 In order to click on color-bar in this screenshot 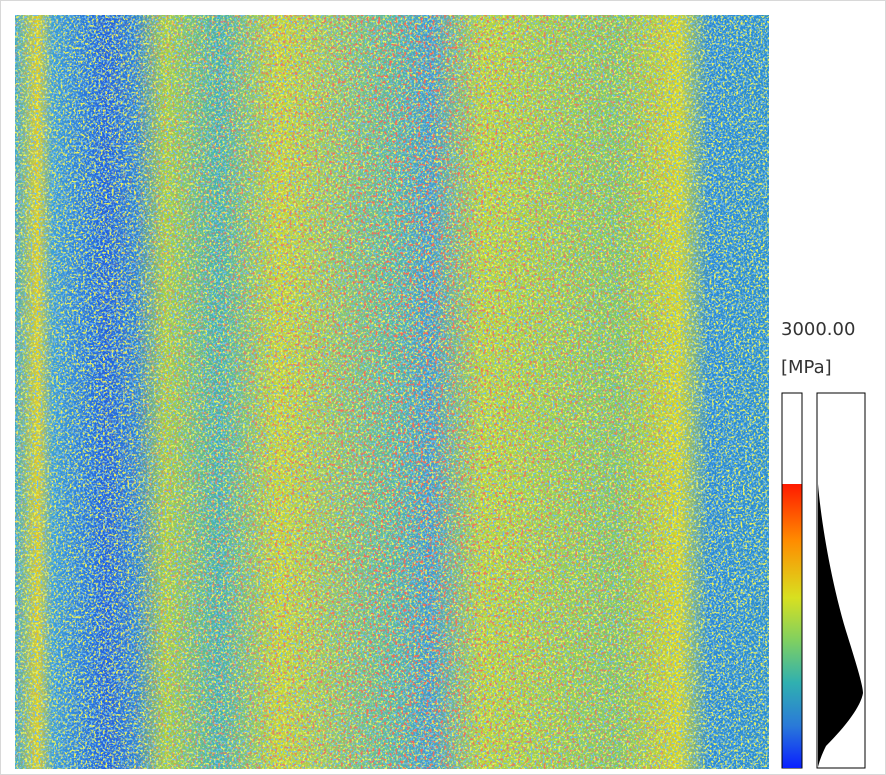, I will do `click(792, 580)`.